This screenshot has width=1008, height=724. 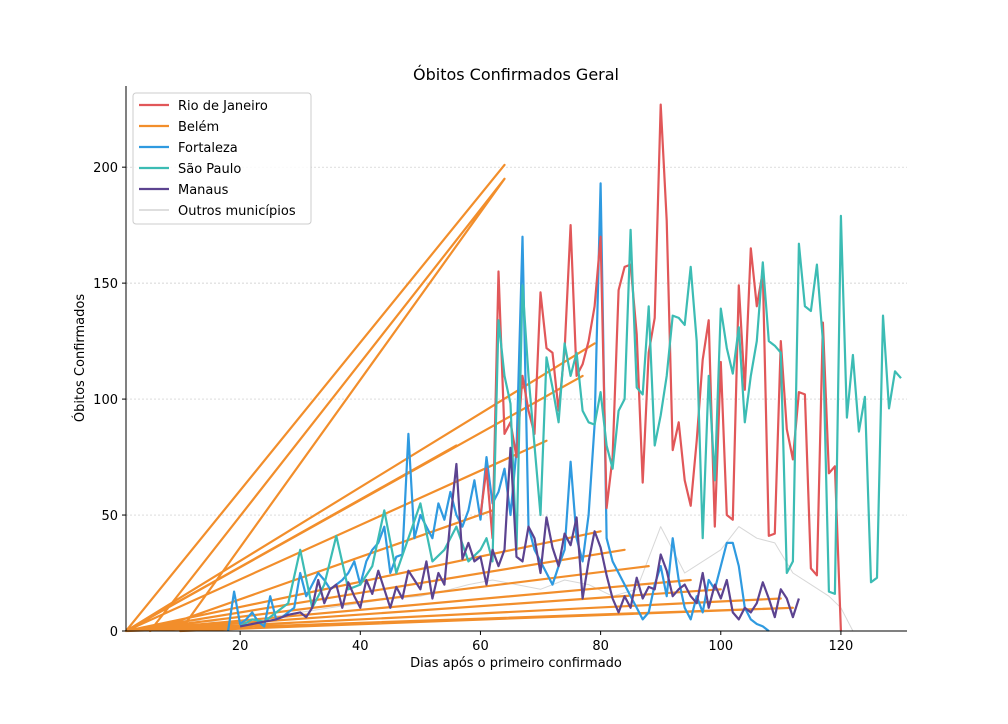 I want to click on x-tick-label: 100, so click(x=720, y=646).